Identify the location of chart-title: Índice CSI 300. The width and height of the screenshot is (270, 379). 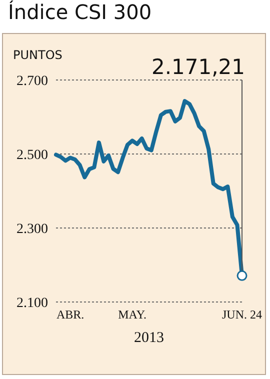
(80, 12).